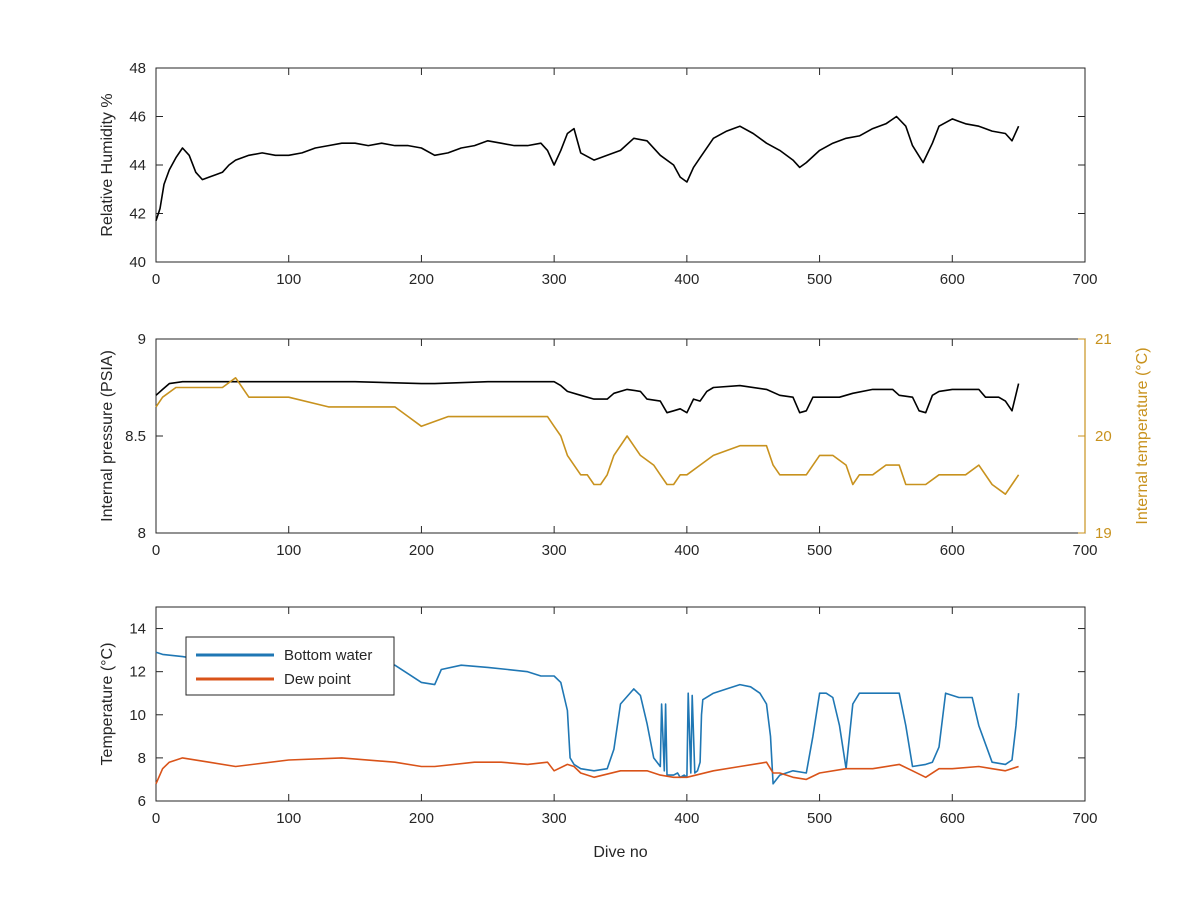  What do you see at coordinates (1103, 436) in the screenshot?
I see `y-right-tick-label: 20` at bounding box center [1103, 436].